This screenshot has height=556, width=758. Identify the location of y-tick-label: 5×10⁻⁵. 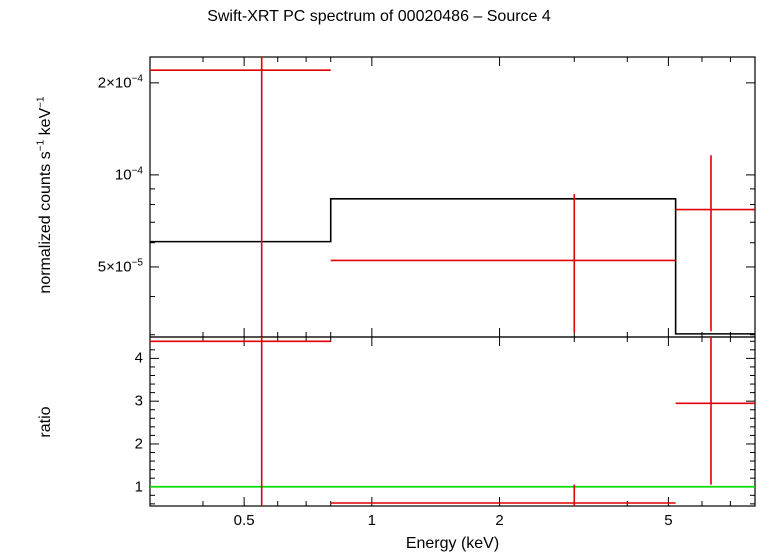
(120, 266).